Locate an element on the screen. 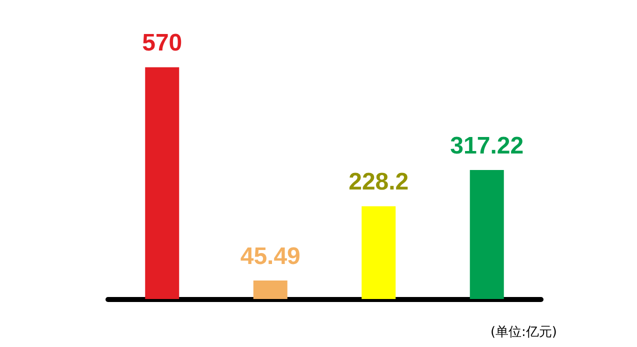 The image size is (637, 347). text: (单位:亿元) is located at coordinates (524, 332).